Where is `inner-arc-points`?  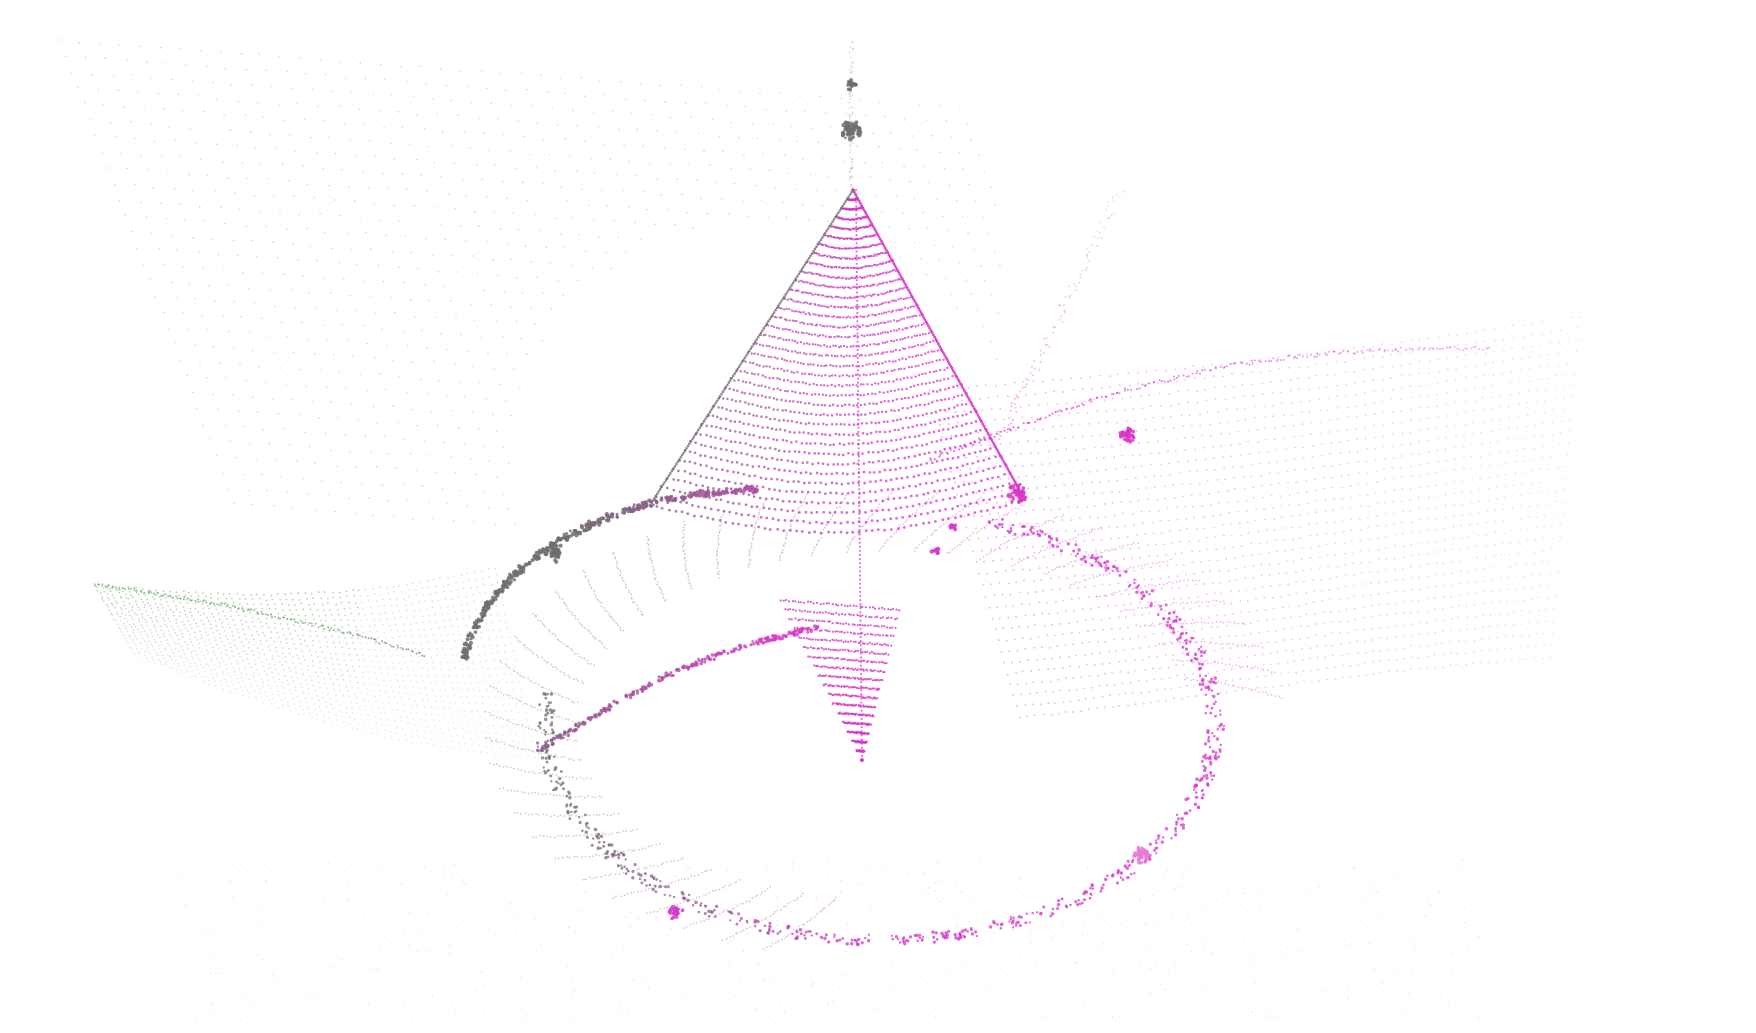 inner-arc-points is located at coordinates (640, 619).